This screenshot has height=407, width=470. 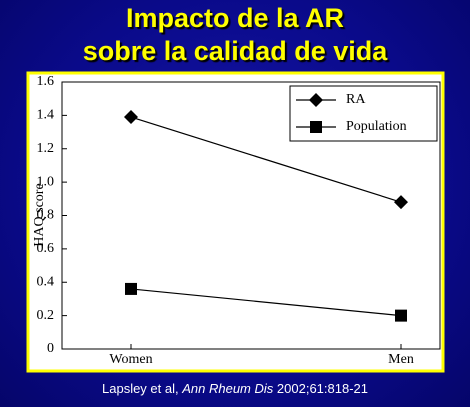 What do you see at coordinates (46, 181) in the screenshot?
I see `y-tick-label: 1.0` at bounding box center [46, 181].